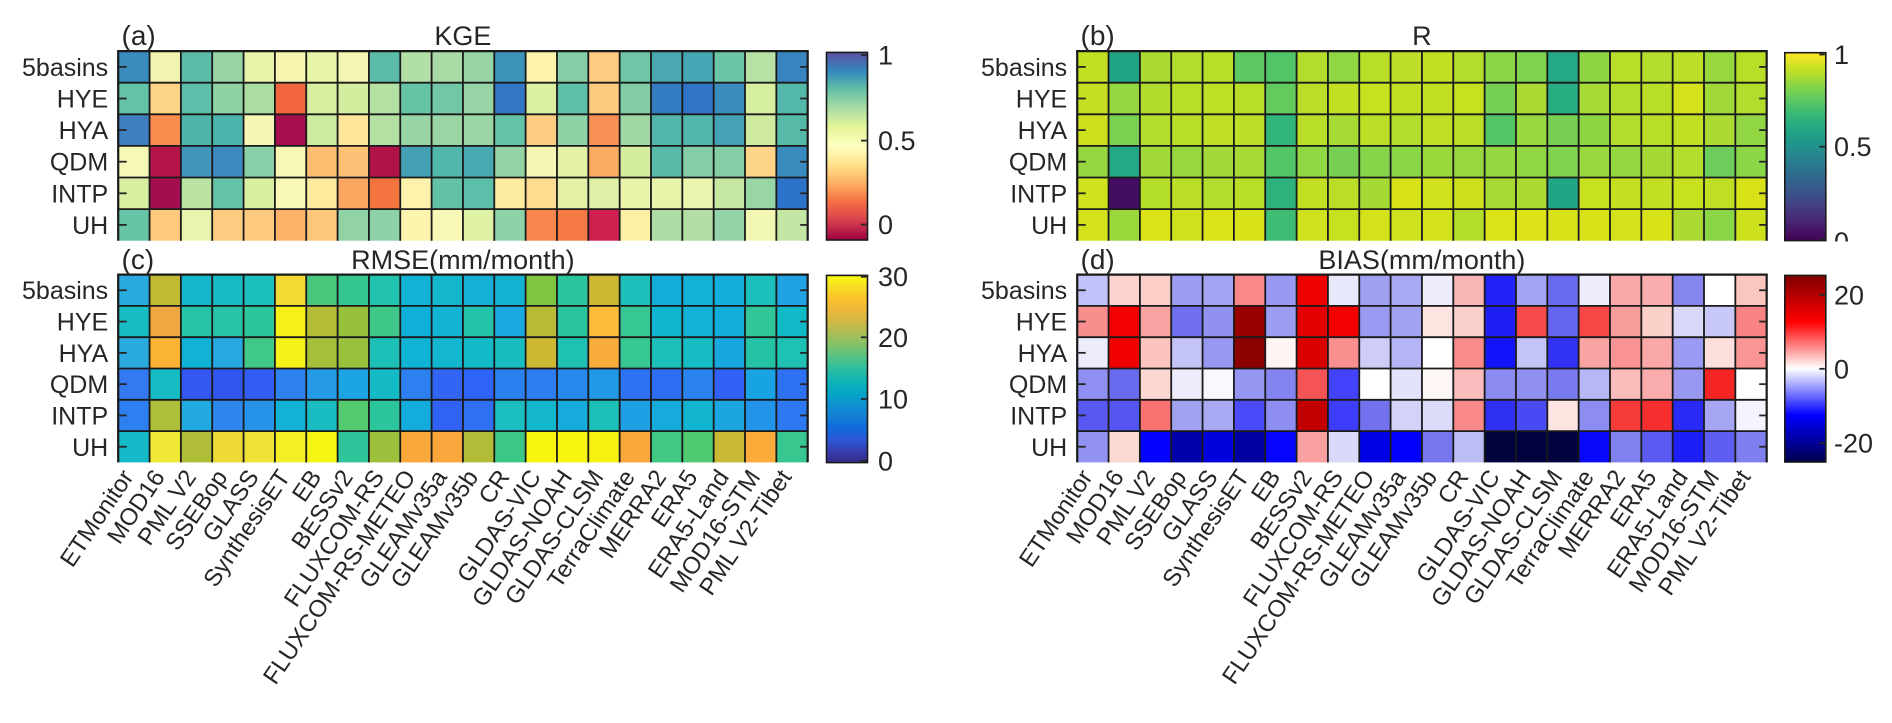  Describe the element at coordinates (893, 400) in the screenshot. I see `svg-text: 10` at that location.